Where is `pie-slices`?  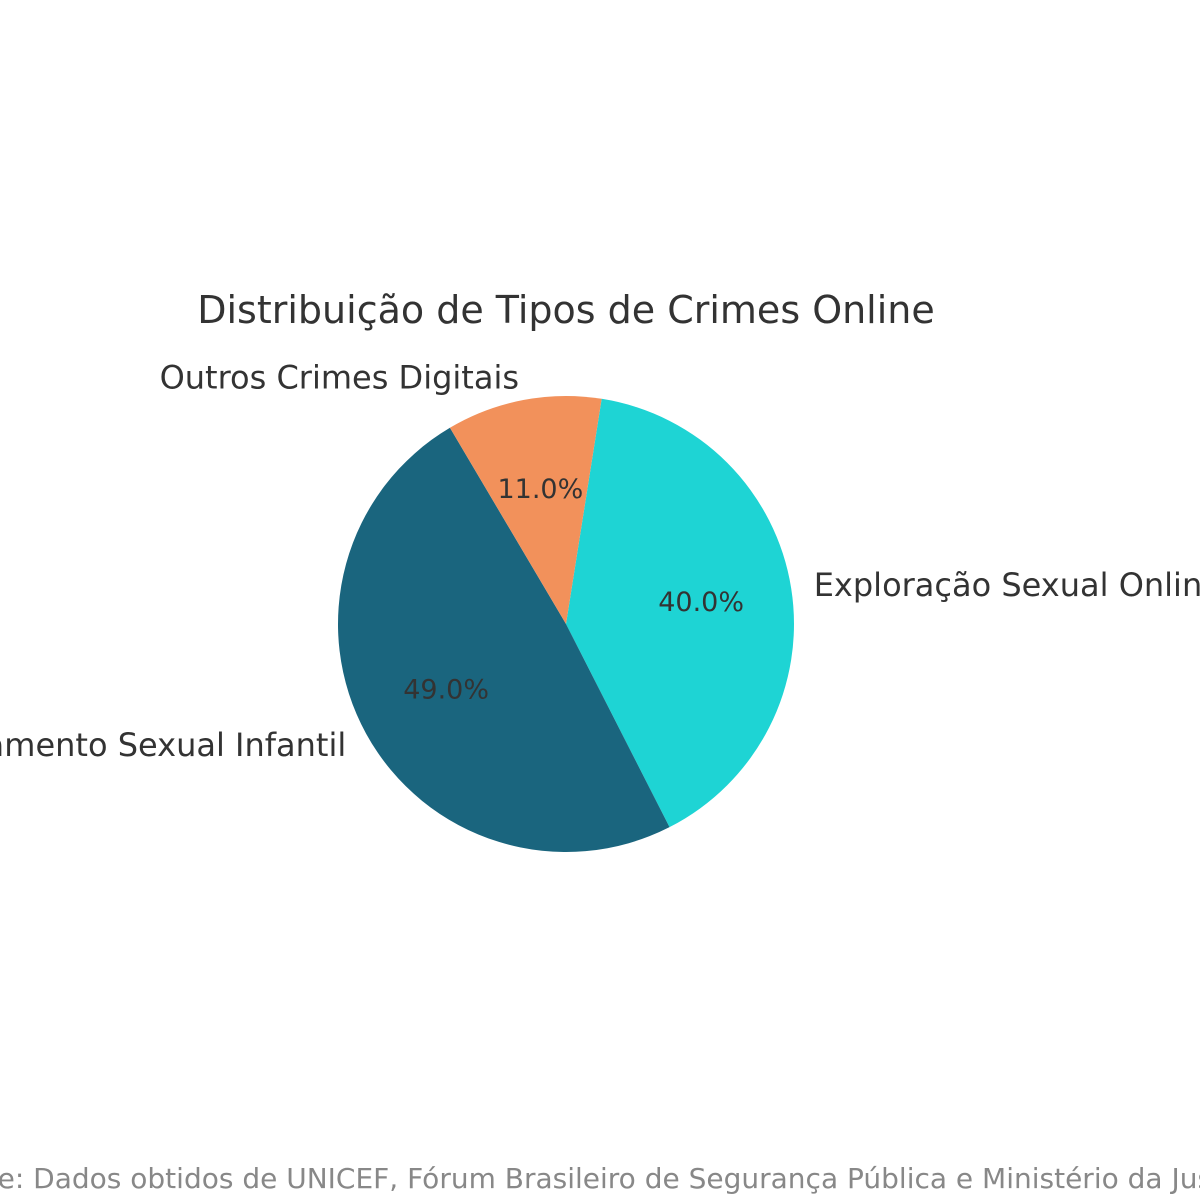
pie-slices is located at coordinates (566, 624).